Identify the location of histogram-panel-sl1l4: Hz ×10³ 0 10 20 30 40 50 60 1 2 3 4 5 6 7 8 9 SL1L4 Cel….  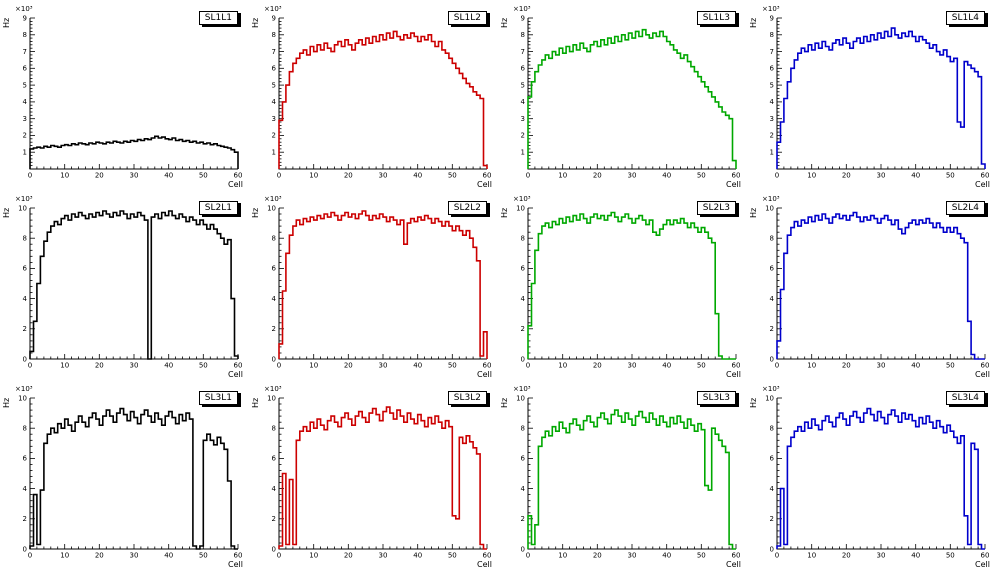
(871, 96).